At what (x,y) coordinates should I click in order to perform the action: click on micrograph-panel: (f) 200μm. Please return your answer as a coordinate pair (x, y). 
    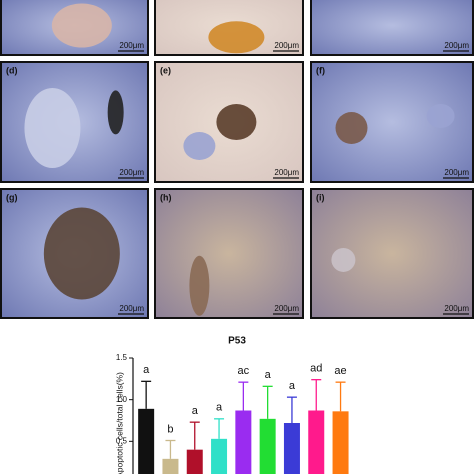
    Looking at the image, I should click on (392, 122).